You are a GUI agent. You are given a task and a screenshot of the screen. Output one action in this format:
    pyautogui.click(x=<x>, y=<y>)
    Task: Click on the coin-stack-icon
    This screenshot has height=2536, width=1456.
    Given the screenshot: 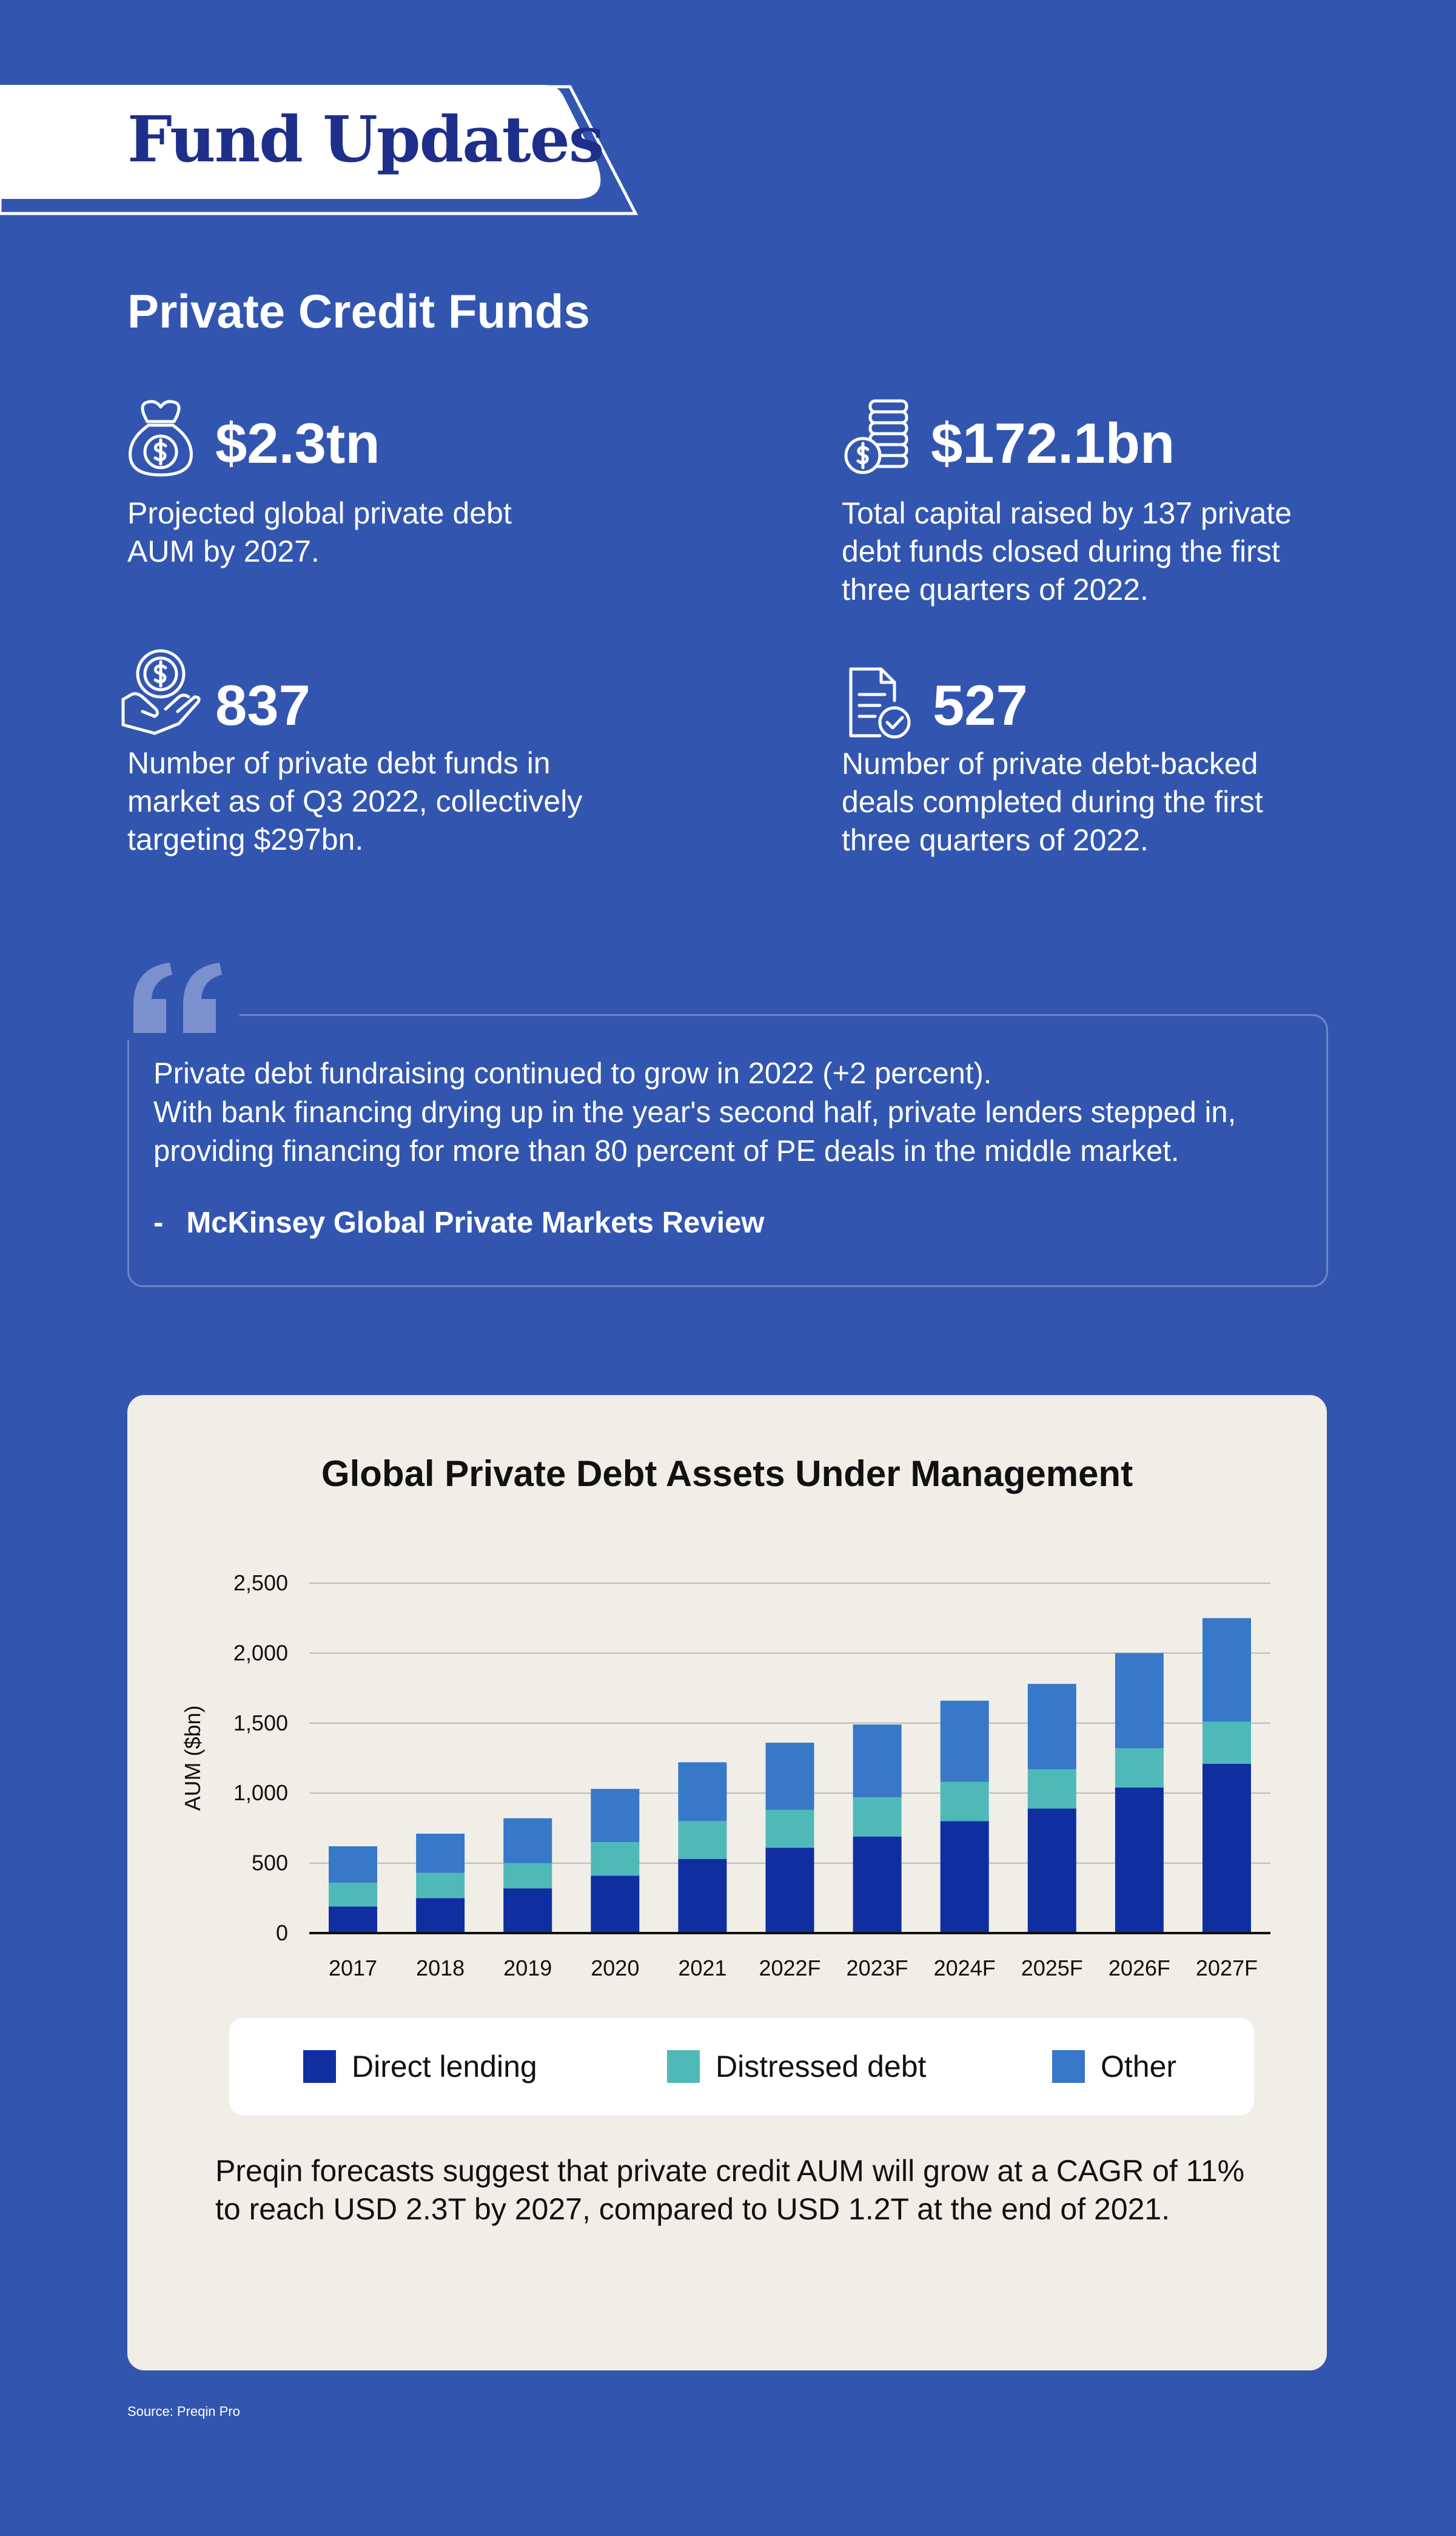 What is the action you would take?
    pyautogui.click(x=876, y=436)
    